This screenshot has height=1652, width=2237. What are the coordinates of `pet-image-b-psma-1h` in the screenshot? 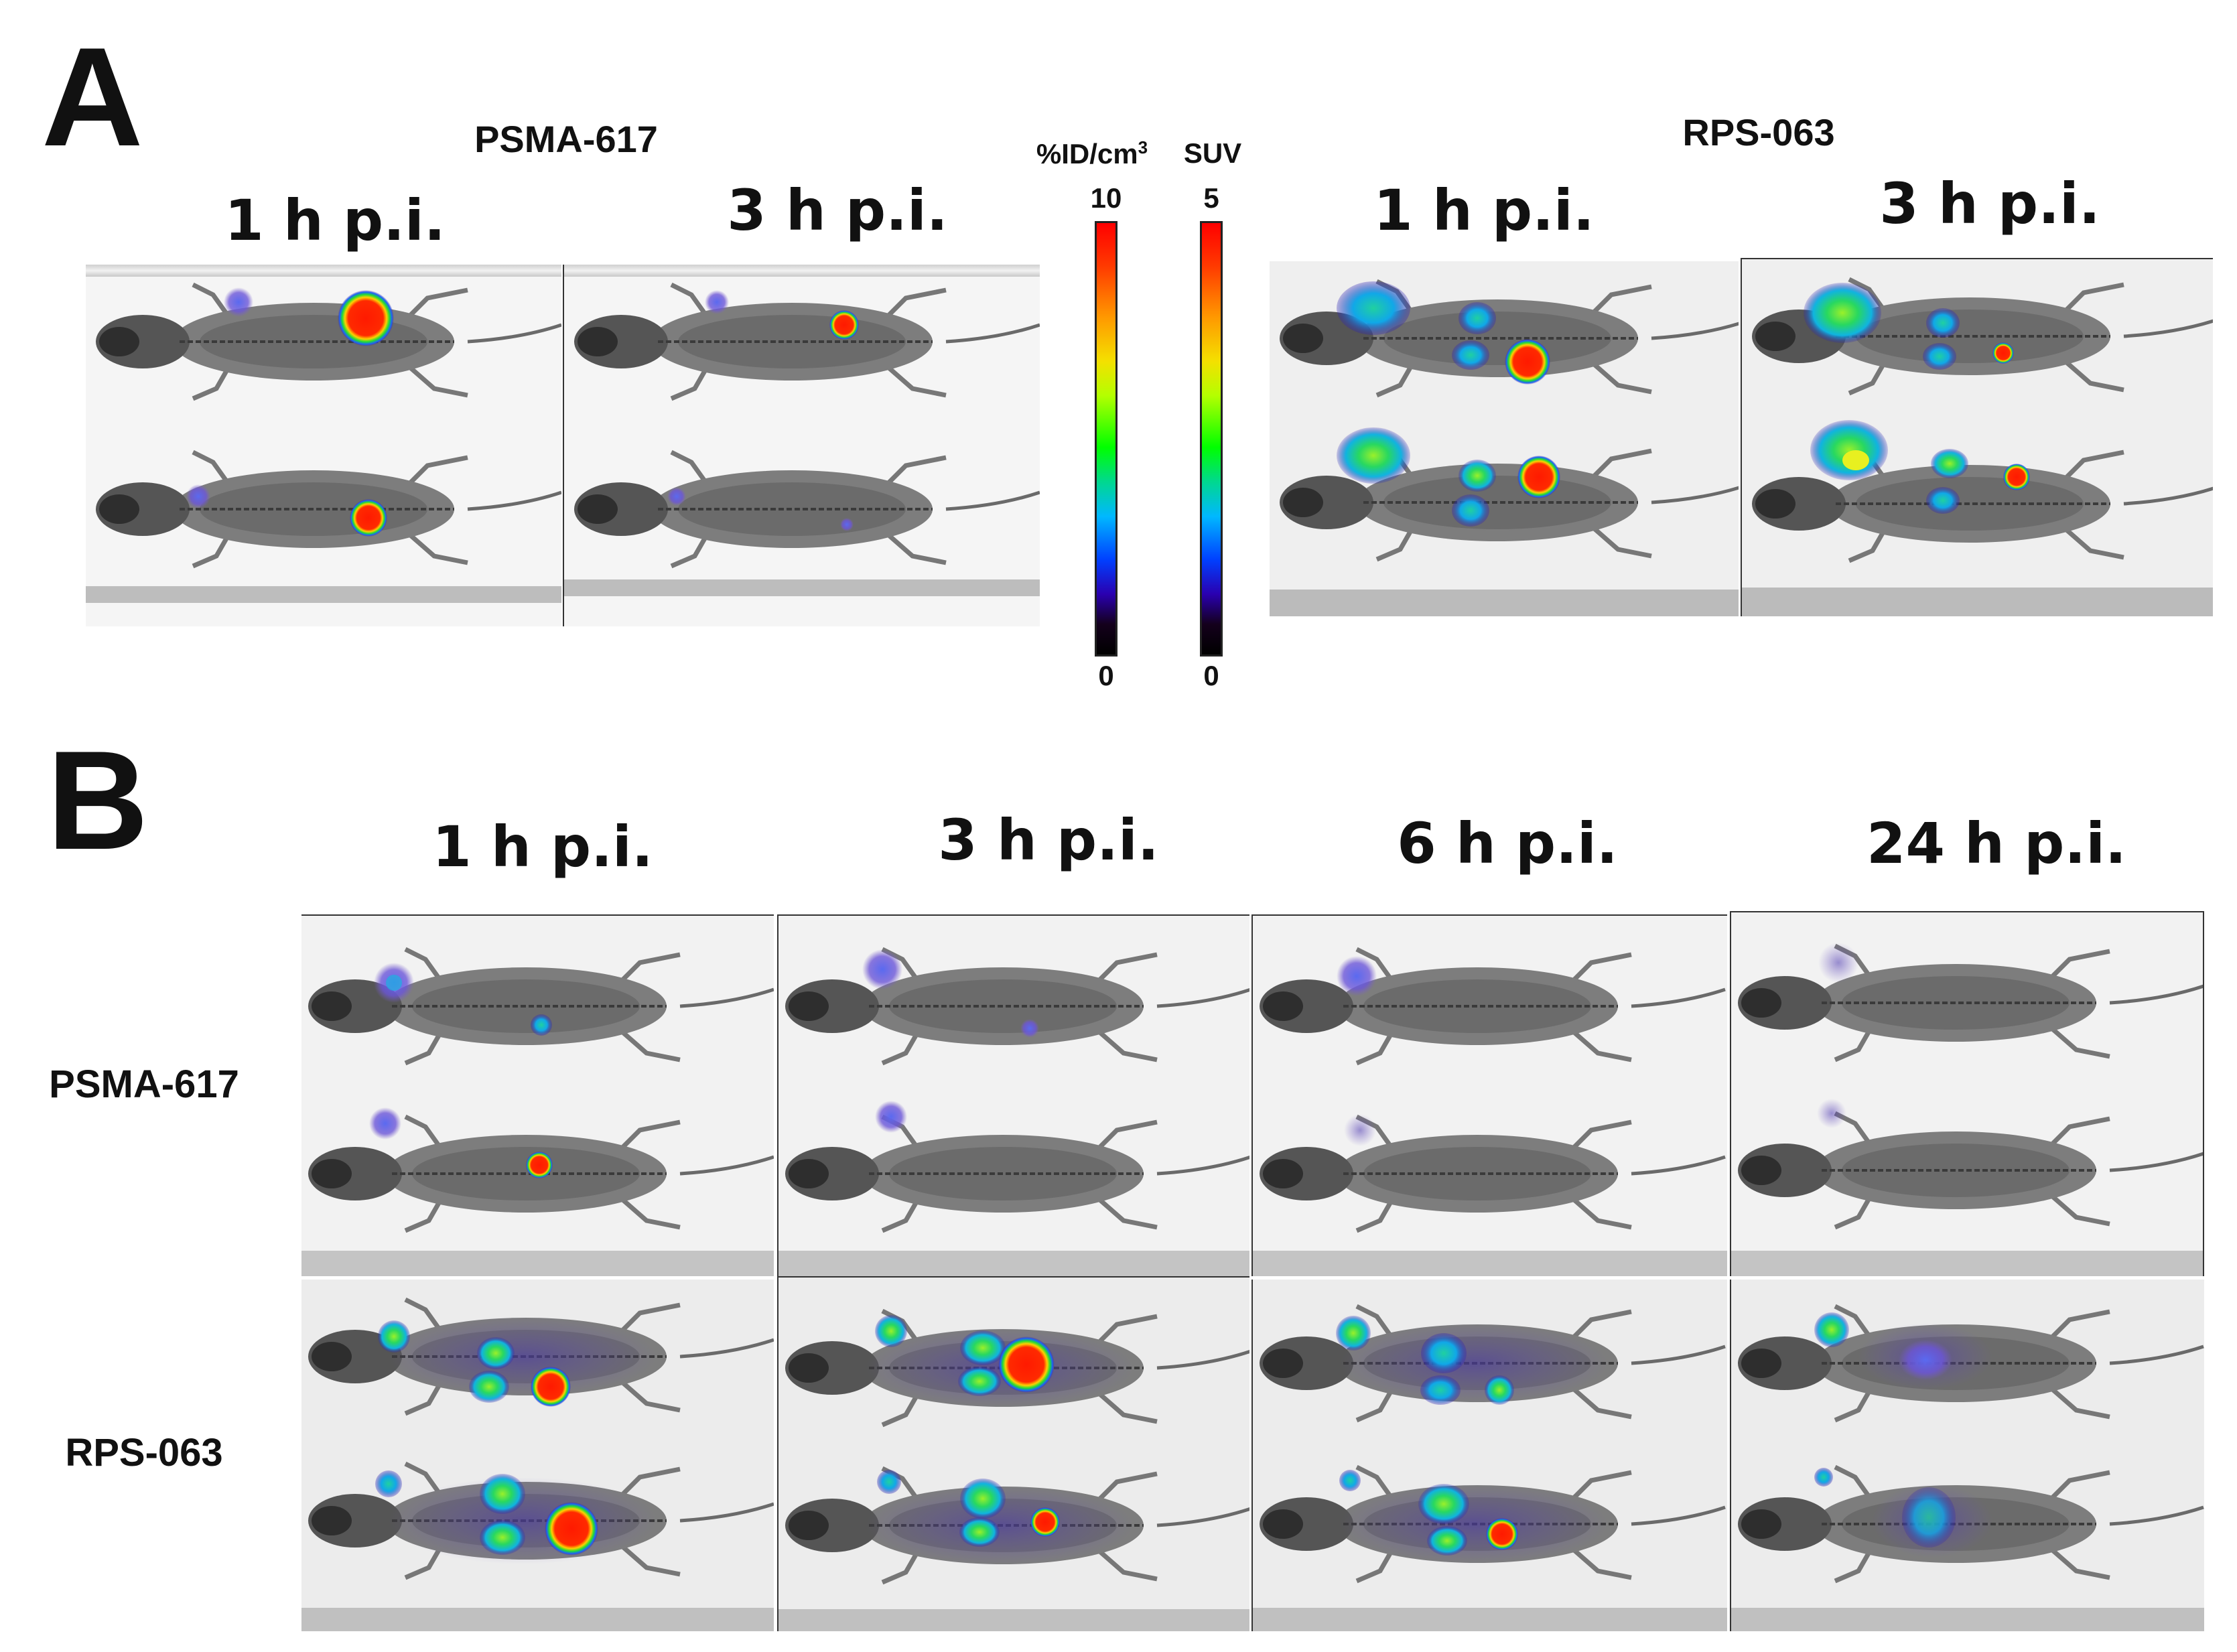 It's located at (537, 1095).